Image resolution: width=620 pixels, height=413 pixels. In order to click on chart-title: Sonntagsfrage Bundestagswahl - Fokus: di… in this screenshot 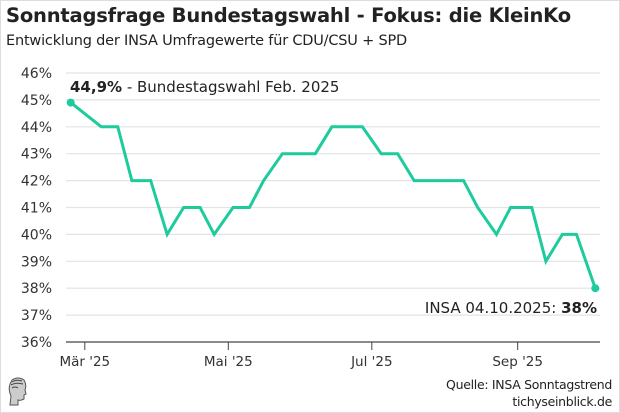, I will do `click(288, 15)`.